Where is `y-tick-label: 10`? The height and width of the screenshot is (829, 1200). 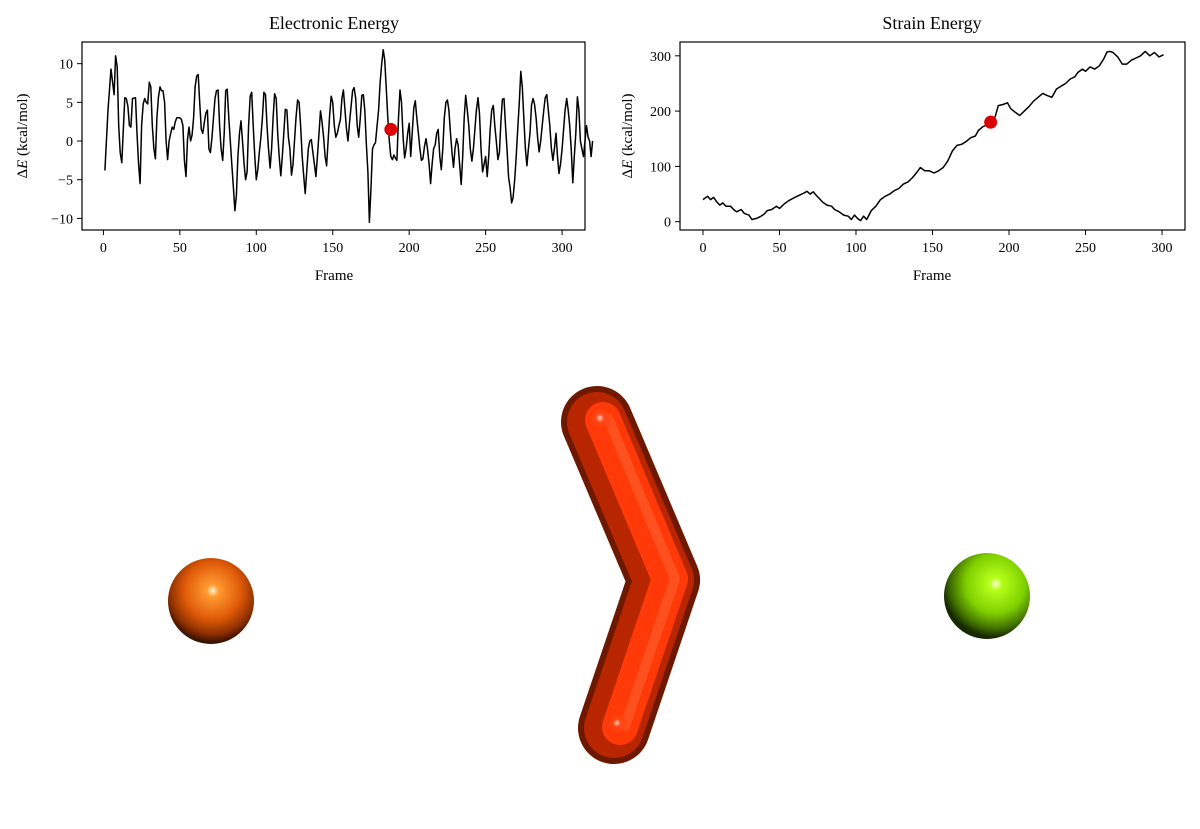 y-tick-label: 10 is located at coordinates (66, 65).